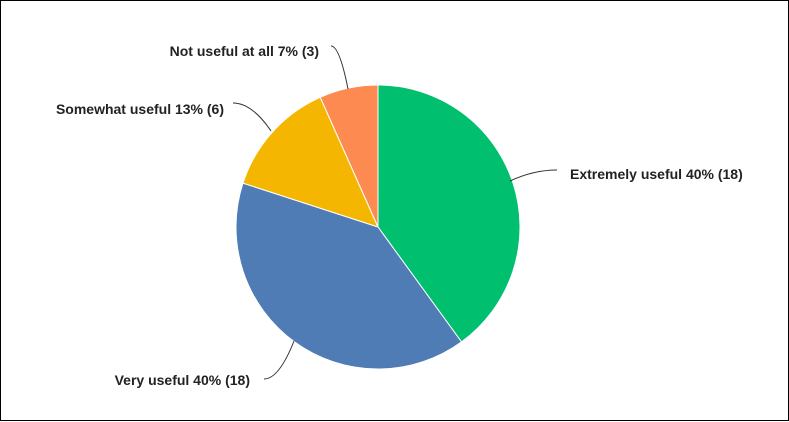  Describe the element at coordinates (349, 156) in the screenshot. I see `pie-slice-not-useful-at-all` at that location.